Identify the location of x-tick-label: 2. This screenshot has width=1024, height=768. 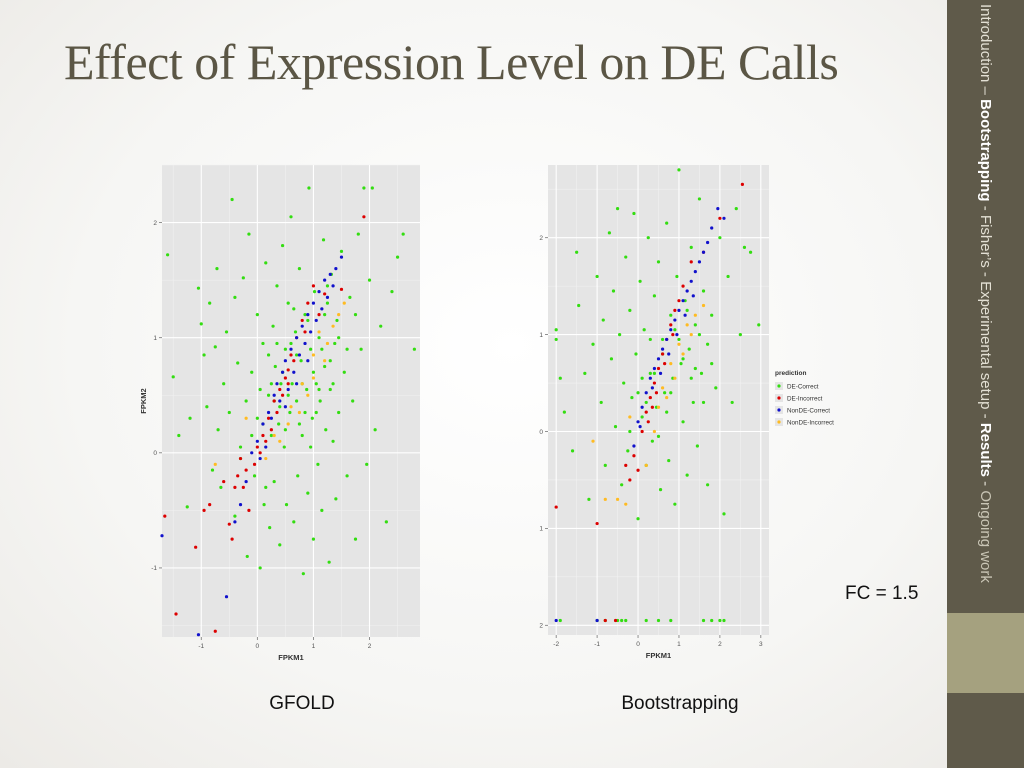
(370, 646).